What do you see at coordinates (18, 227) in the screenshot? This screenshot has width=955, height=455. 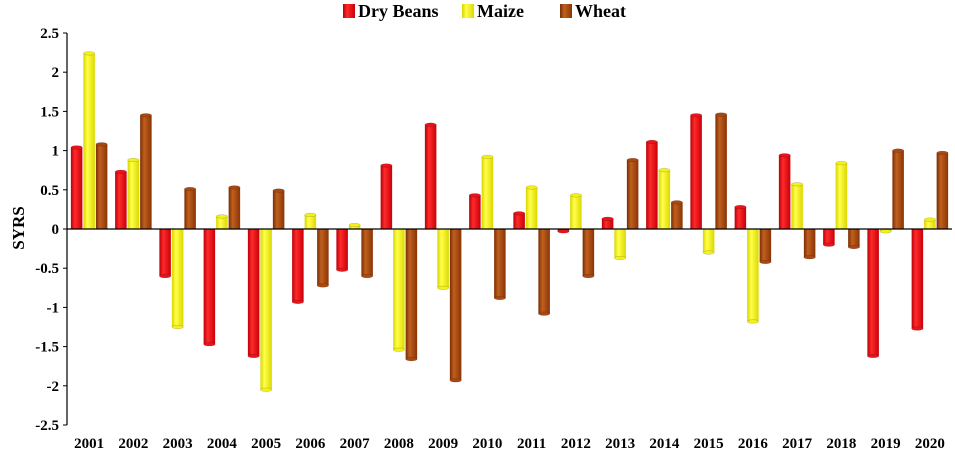 I see `y-axis-title: SYRS` at bounding box center [18, 227].